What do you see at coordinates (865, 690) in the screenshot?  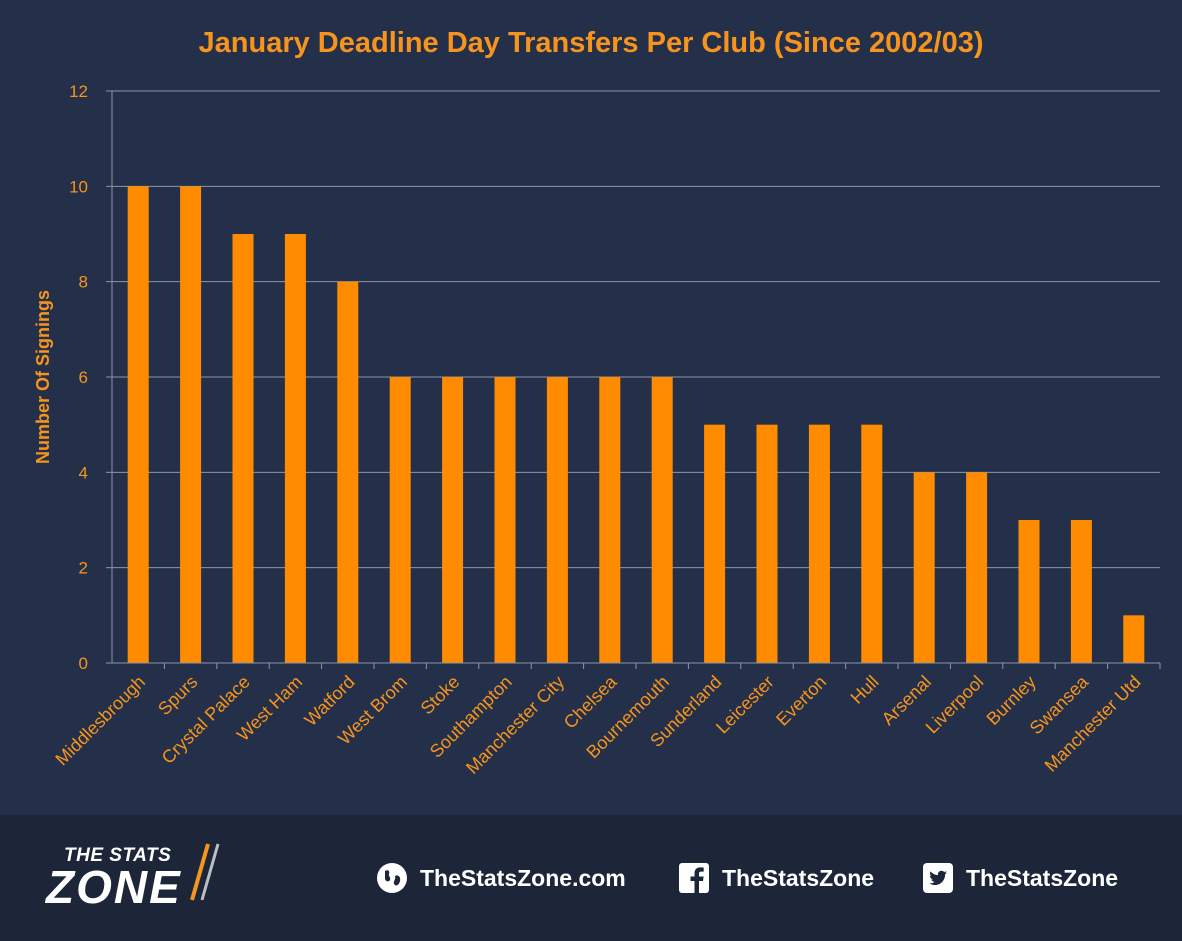 I see `x-tick-label: Hull` at bounding box center [865, 690].